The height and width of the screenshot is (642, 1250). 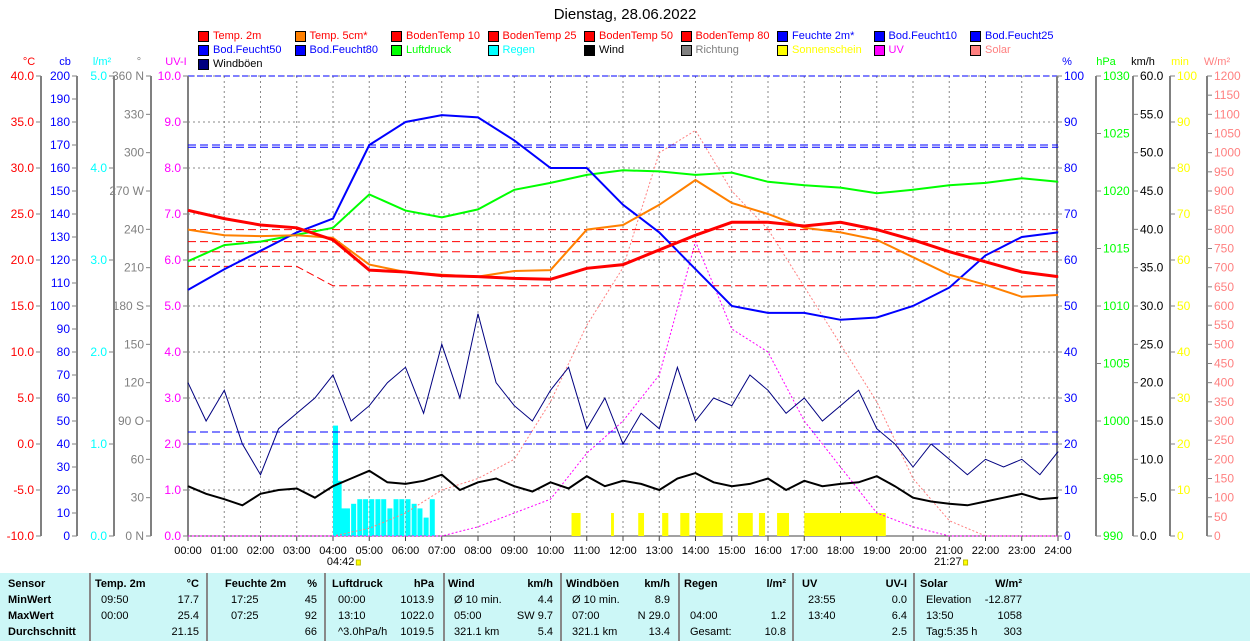 I want to click on axis-tick-label: 160, so click(x=60, y=168).